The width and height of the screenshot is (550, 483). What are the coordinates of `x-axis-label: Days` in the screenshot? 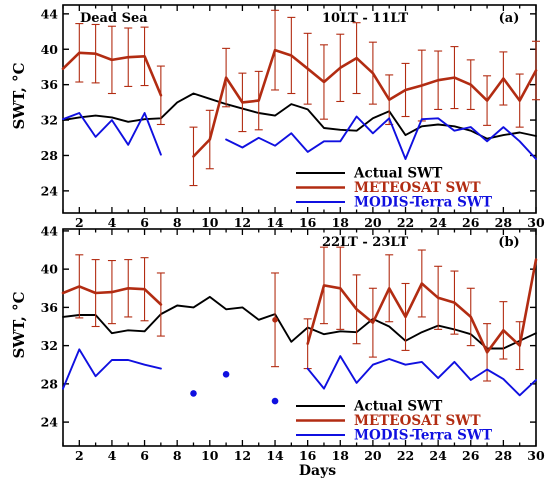 It's located at (317, 470).